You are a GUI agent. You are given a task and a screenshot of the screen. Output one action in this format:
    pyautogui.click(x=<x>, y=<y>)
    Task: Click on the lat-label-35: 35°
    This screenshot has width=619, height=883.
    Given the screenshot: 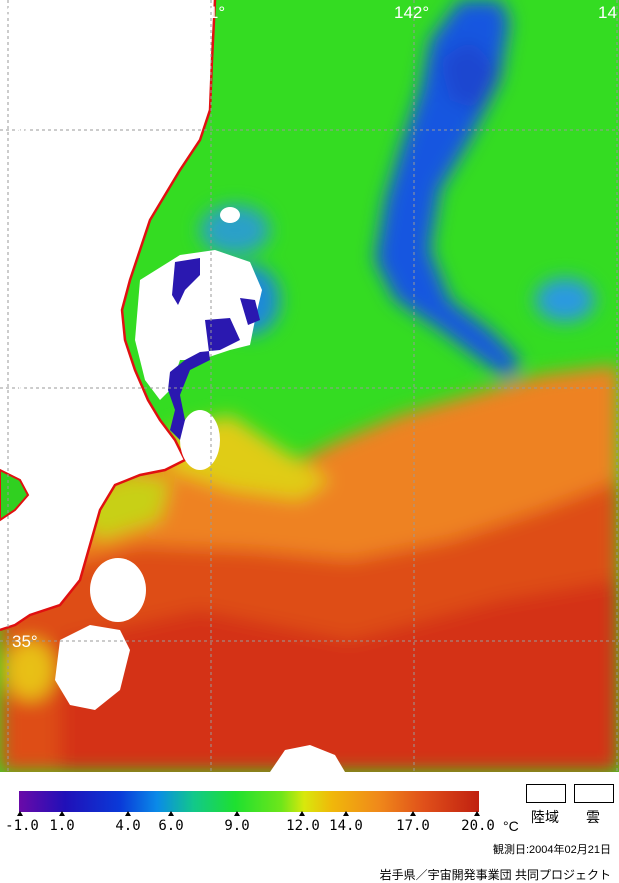 What is the action you would take?
    pyautogui.click(x=25, y=641)
    